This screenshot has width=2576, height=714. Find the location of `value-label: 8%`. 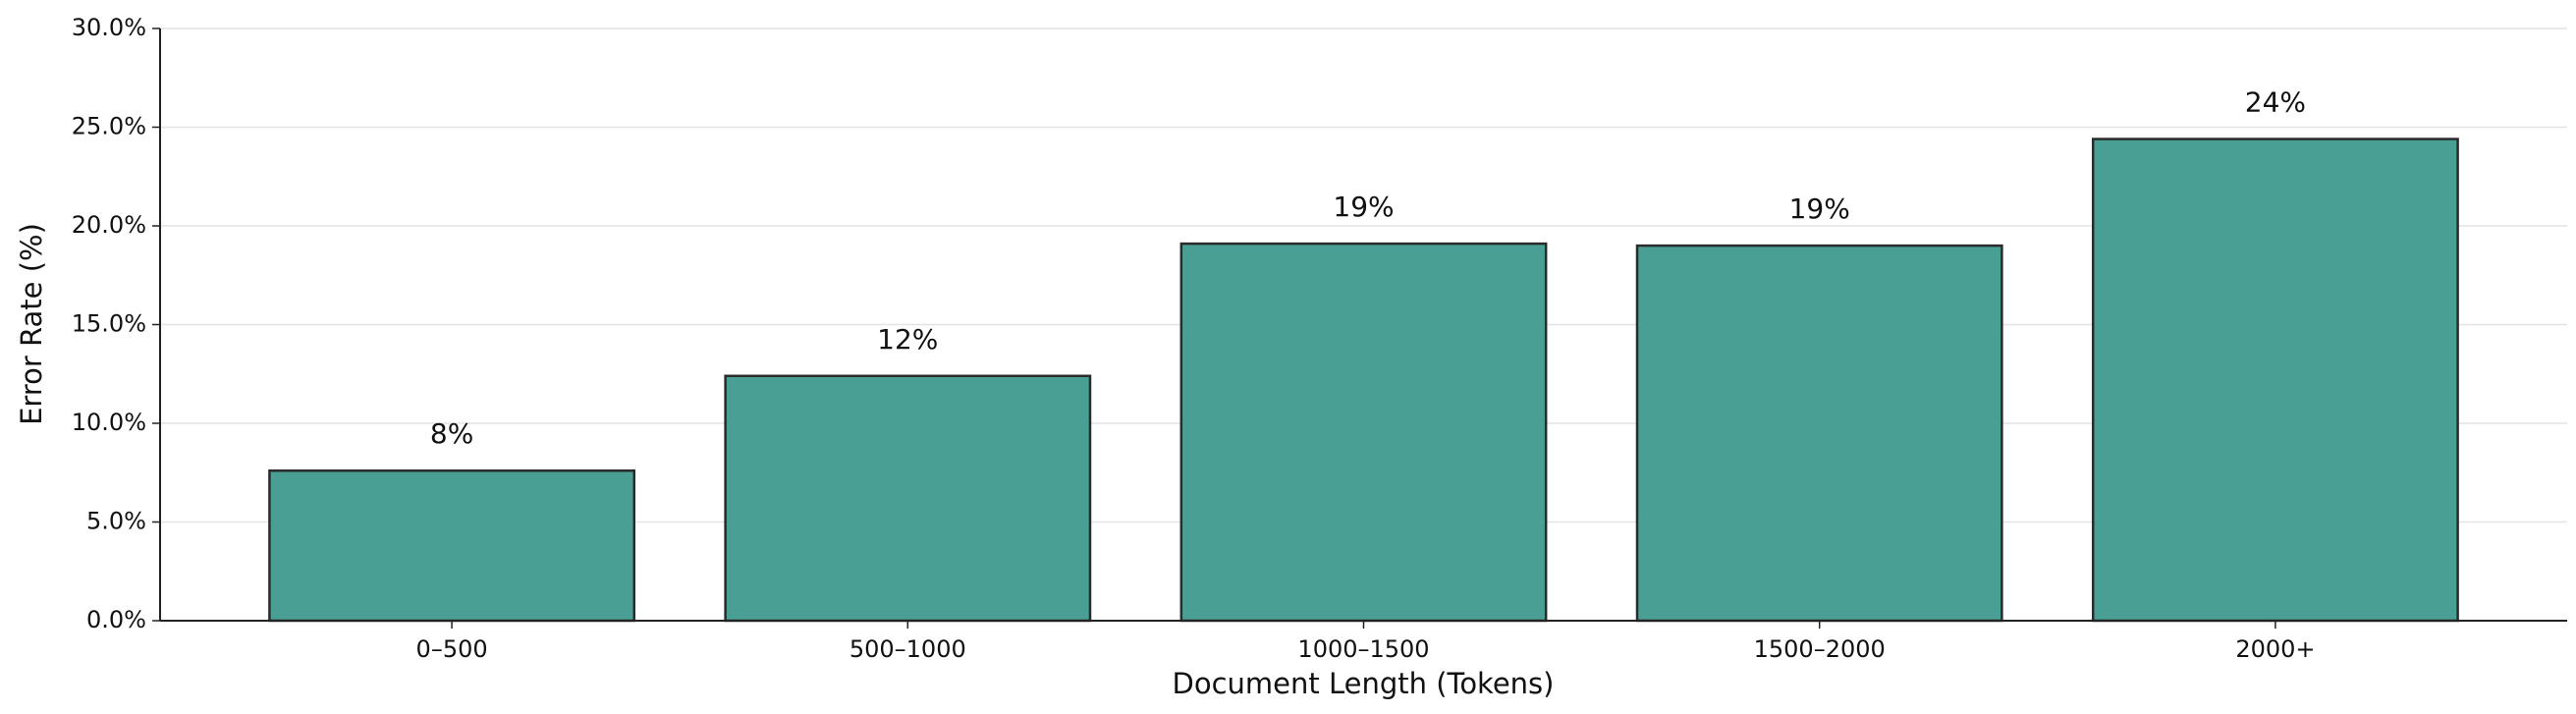

value-label: 8% is located at coordinates (451, 433).